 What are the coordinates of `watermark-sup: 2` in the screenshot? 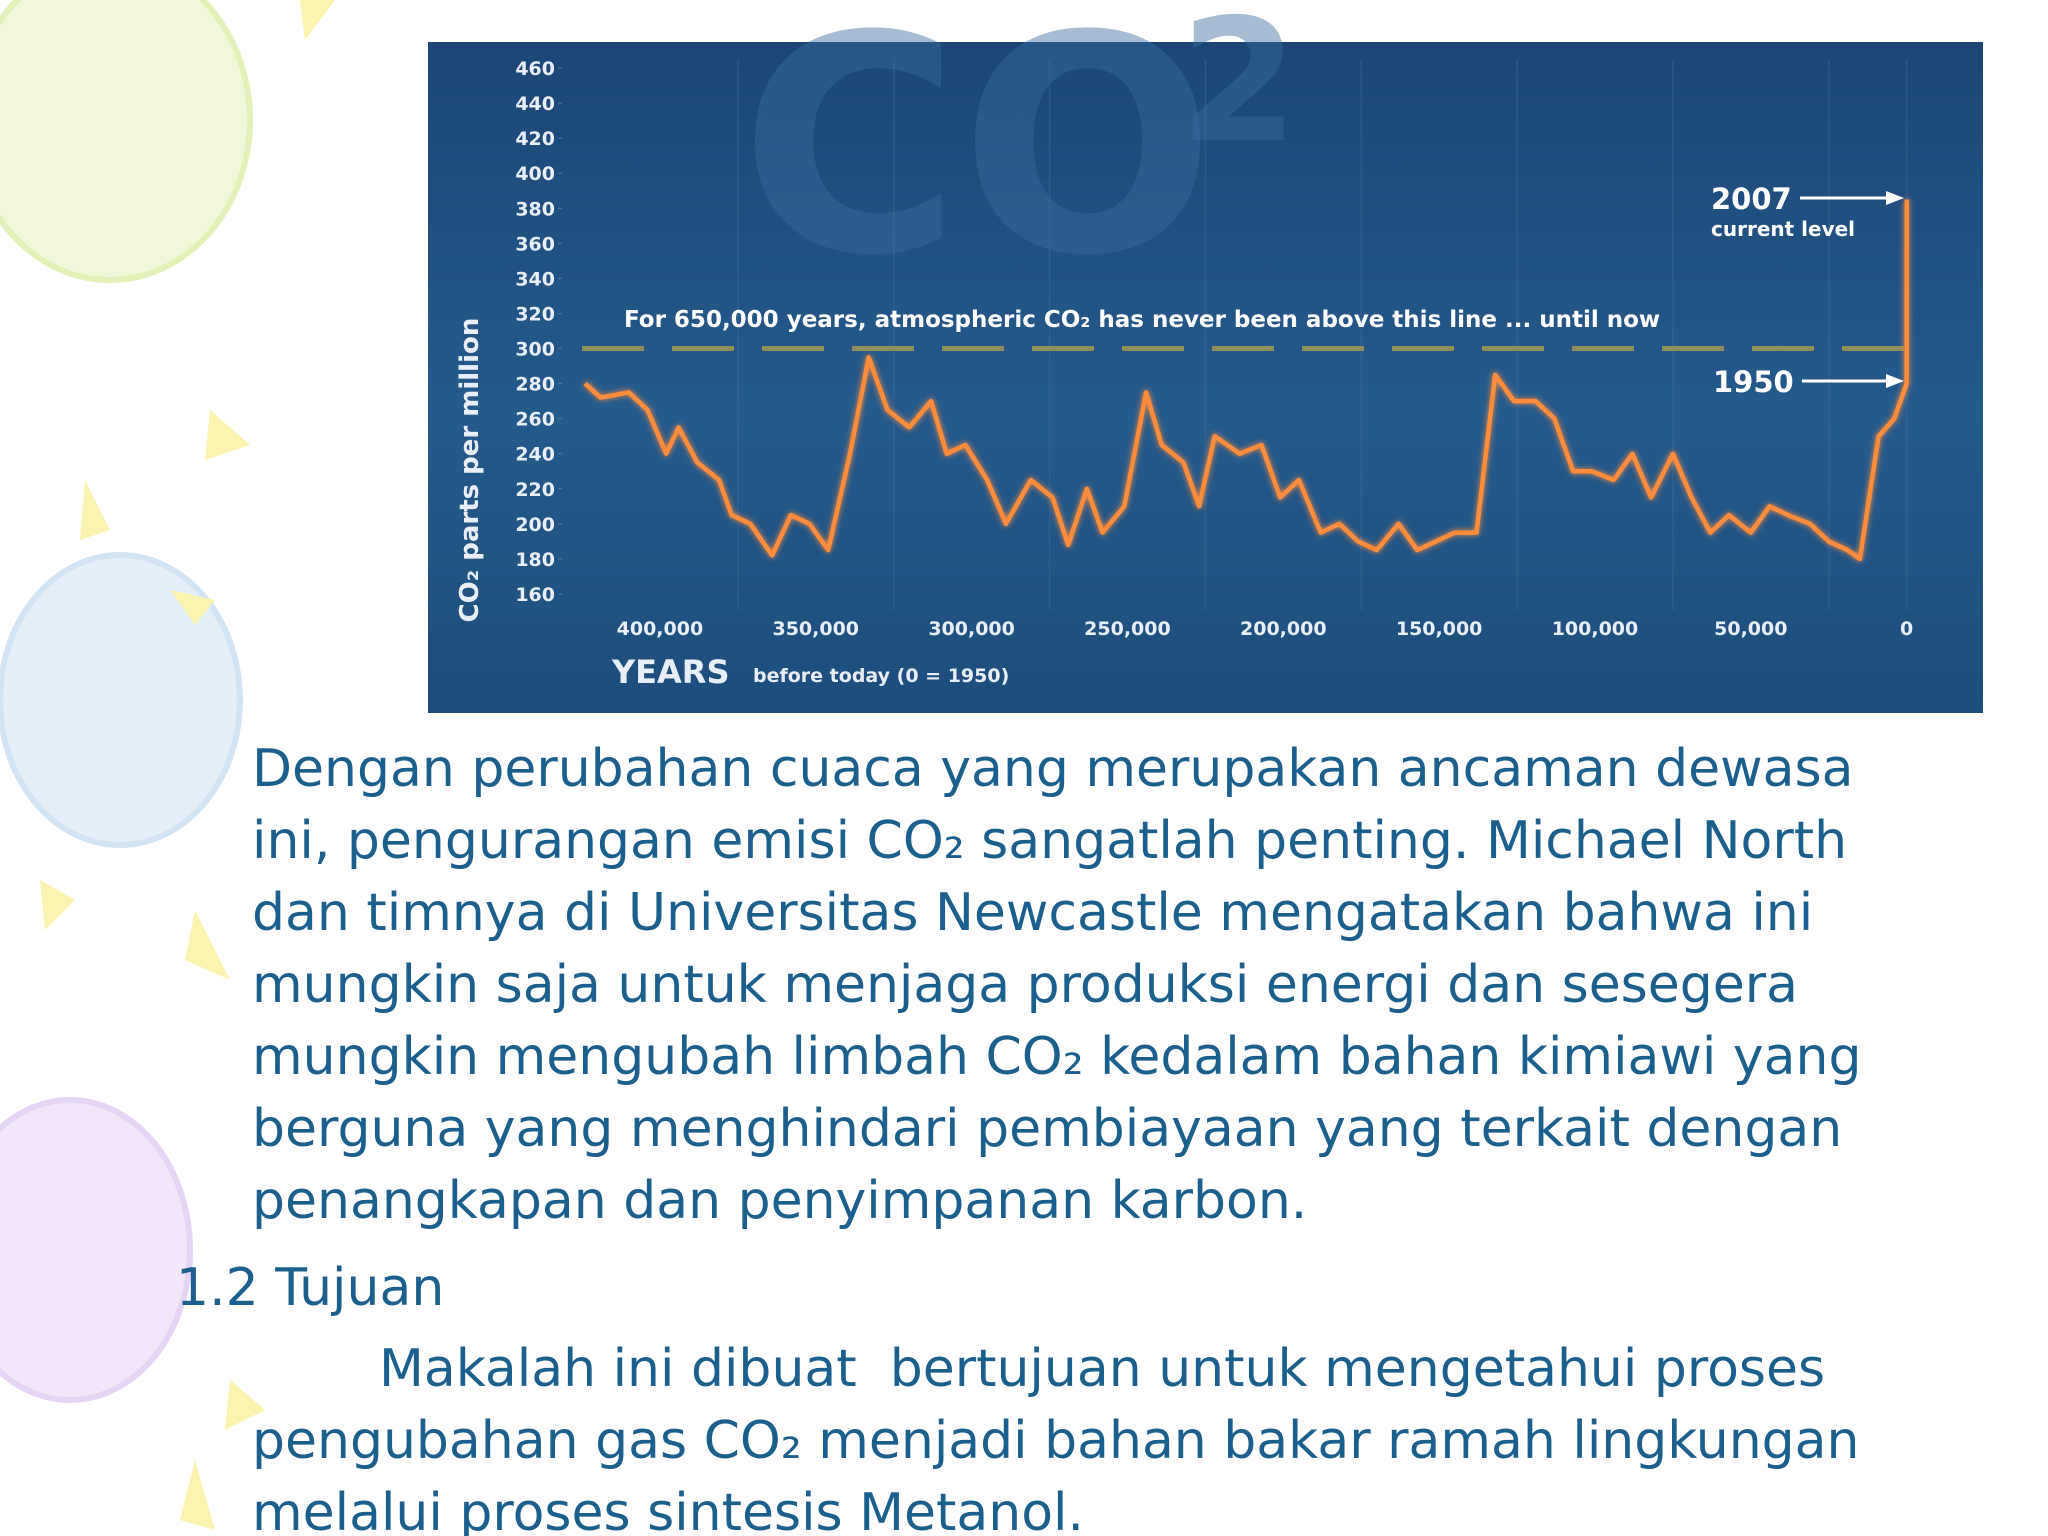 It's located at (1239, 90).